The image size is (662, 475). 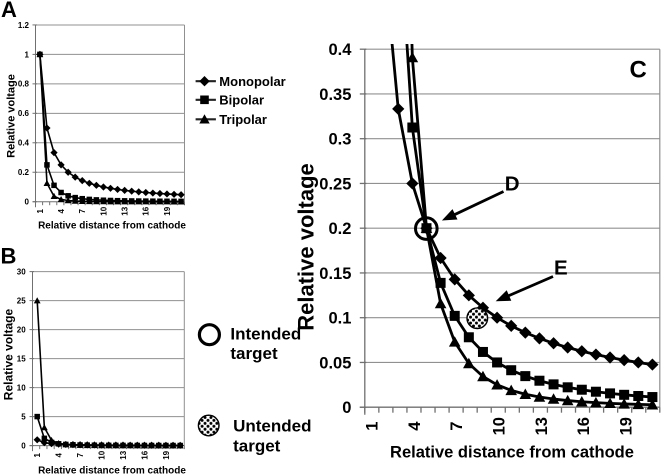 What do you see at coordinates (243, 119) in the screenshot?
I see `svg-text: Tripolar` at bounding box center [243, 119].